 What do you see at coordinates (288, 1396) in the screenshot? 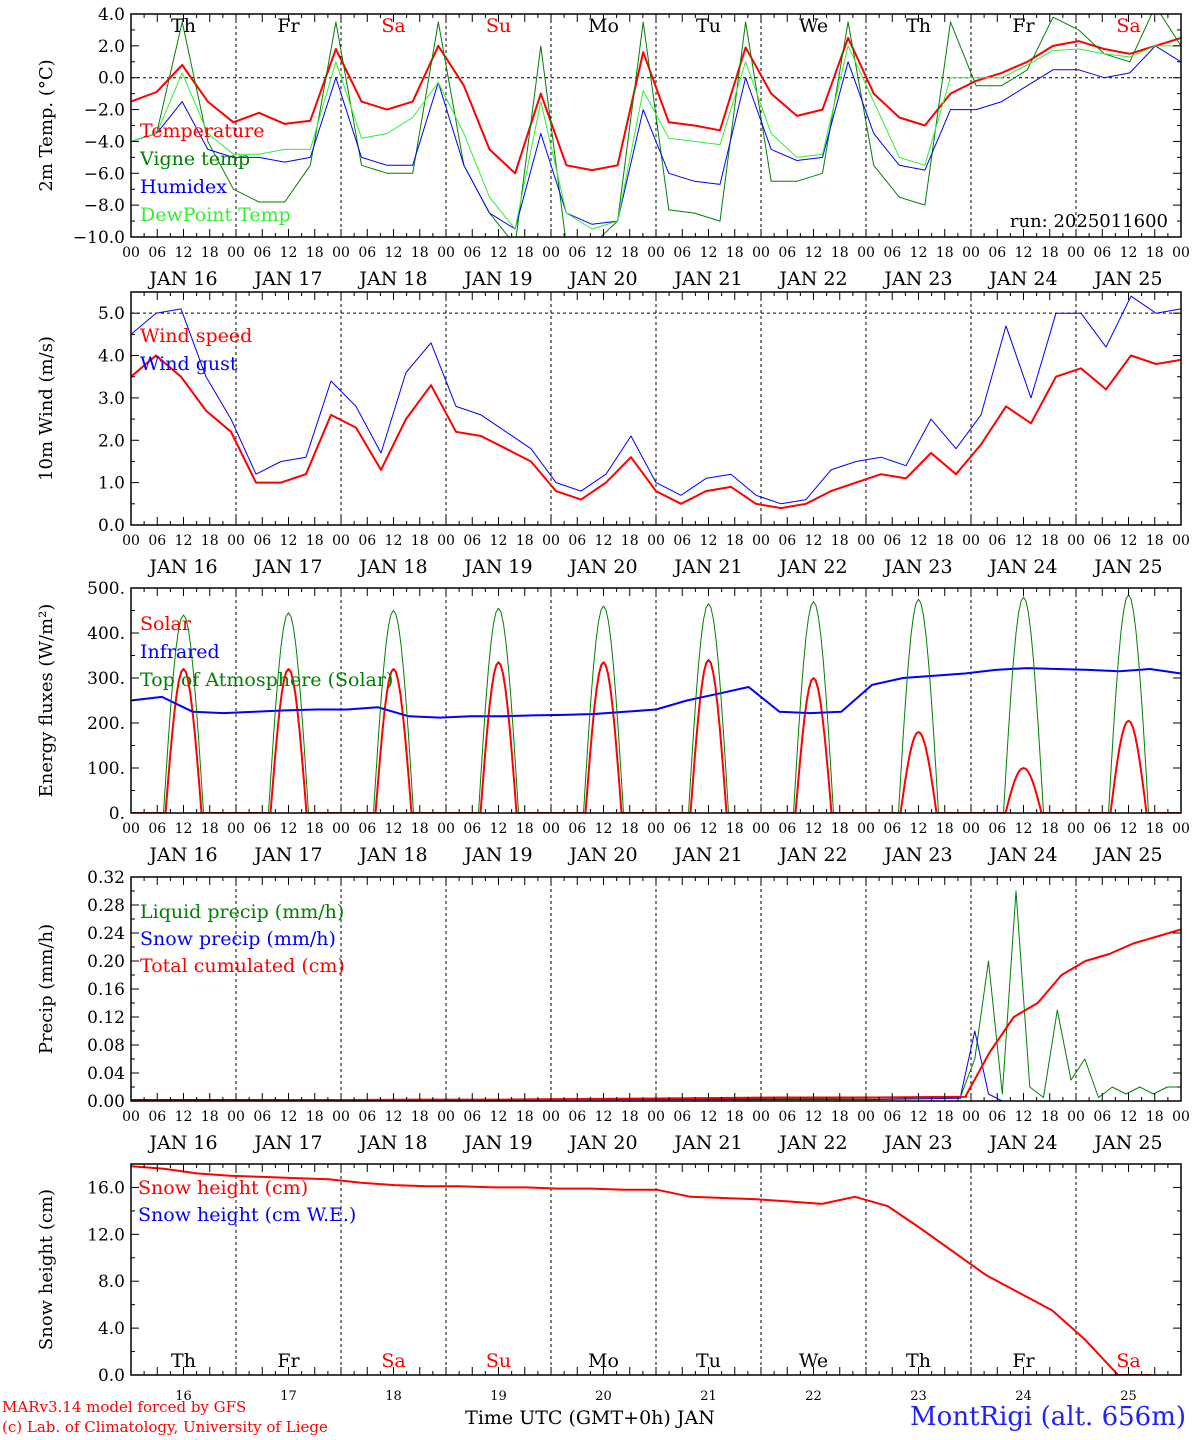
I see `day-number-label: 17` at bounding box center [288, 1396].